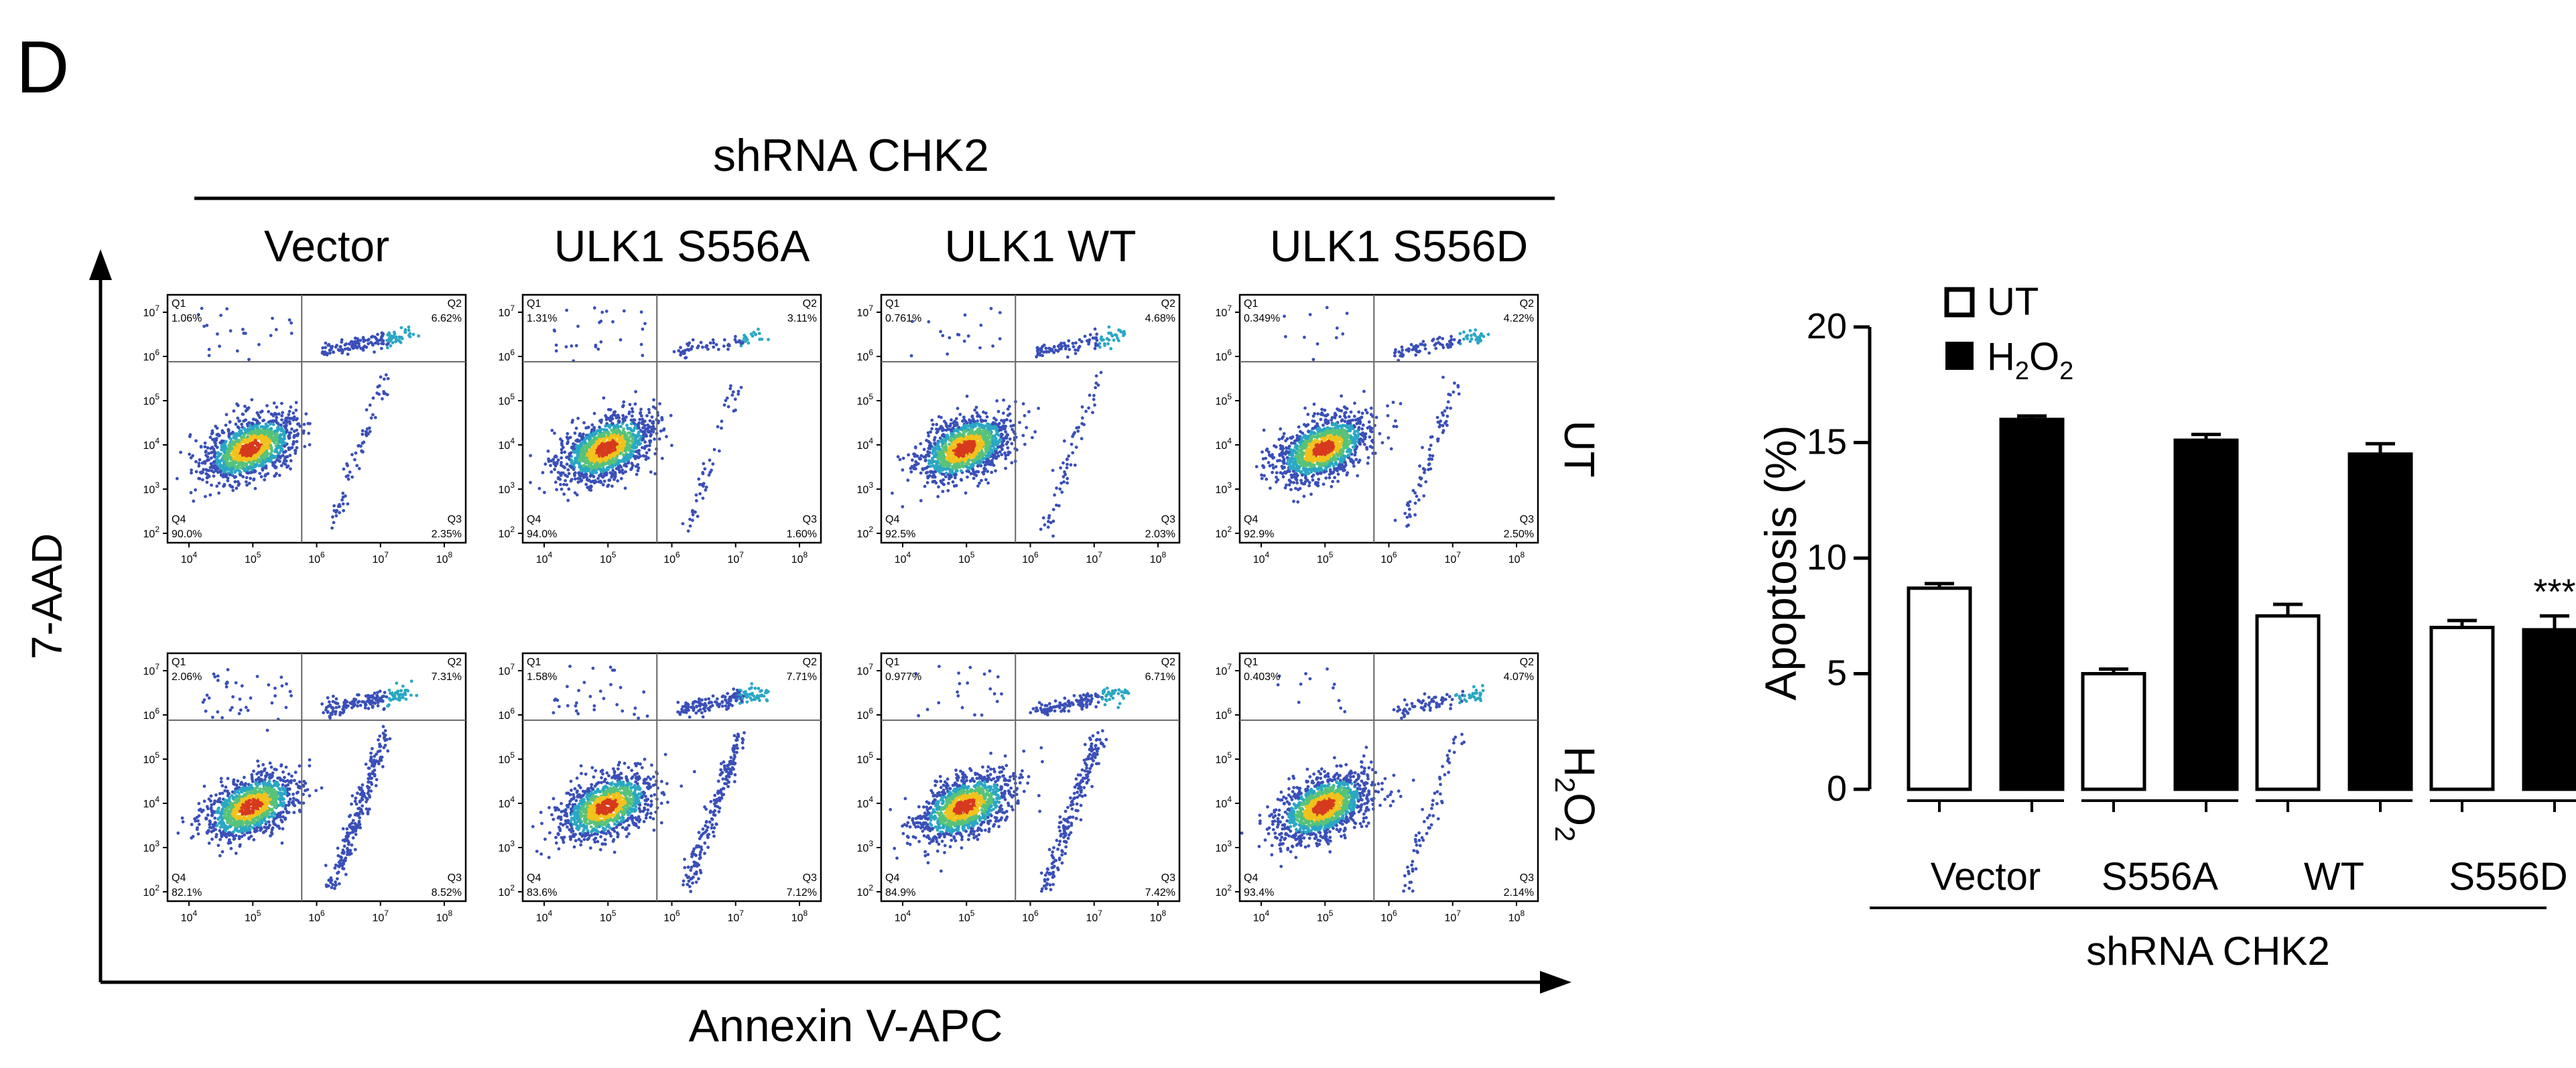 Image resolution: width=2576 pixels, height=1068 pixels. I want to click on category-label-s556d: S556D, so click(2508, 876).